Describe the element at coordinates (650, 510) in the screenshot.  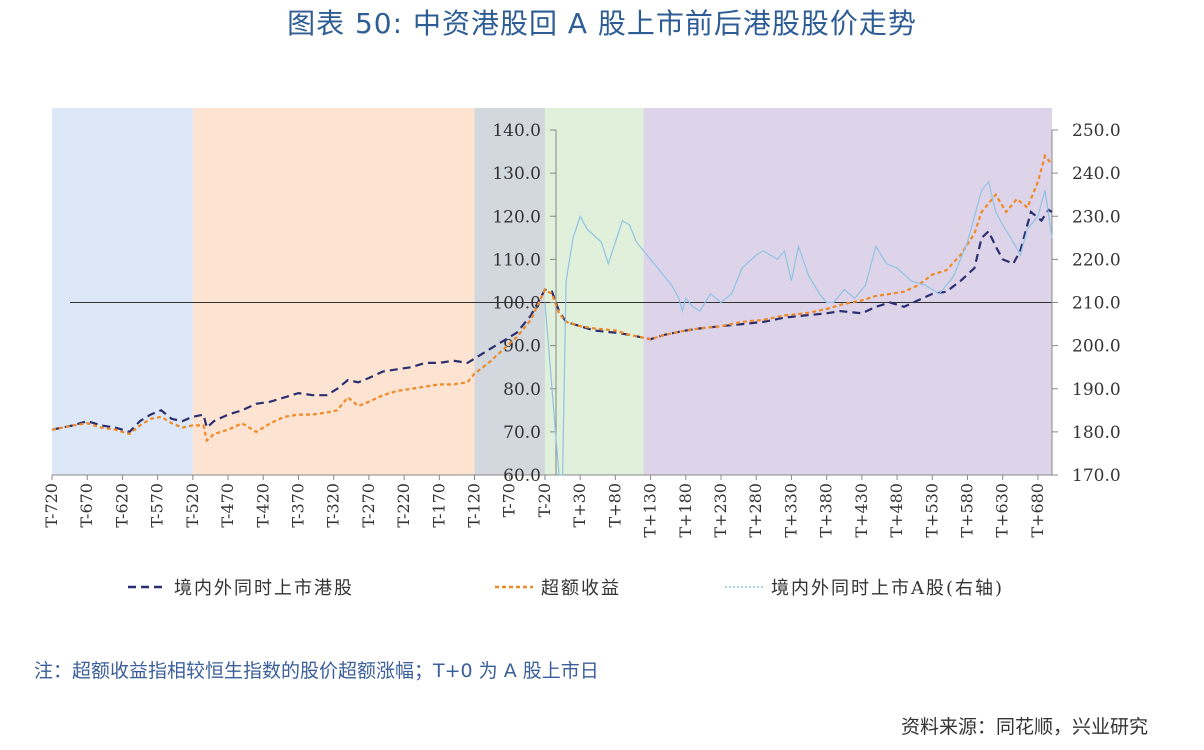
I see `x-tick-label: T+130` at that location.